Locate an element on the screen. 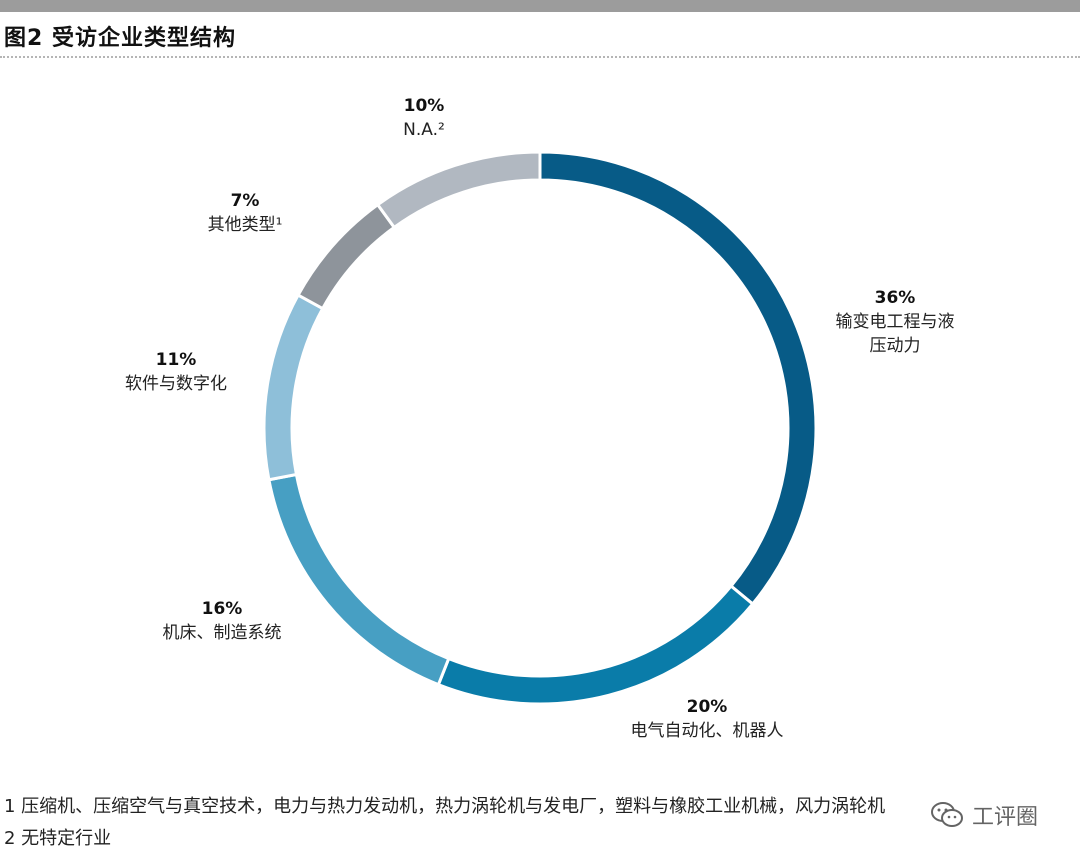  slice-label-text-1: 电气自动化、机器人 is located at coordinates (707, 731).